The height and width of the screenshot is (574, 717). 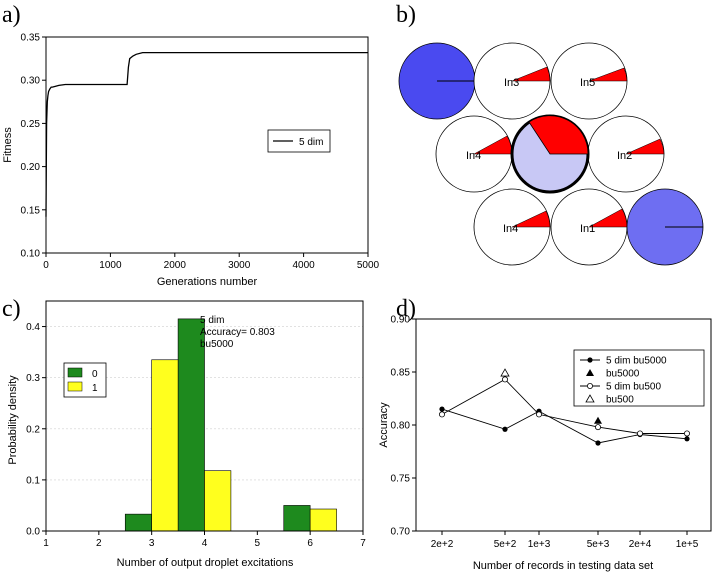 I want to click on panel-label-d: d), so click(x=406, y=309).